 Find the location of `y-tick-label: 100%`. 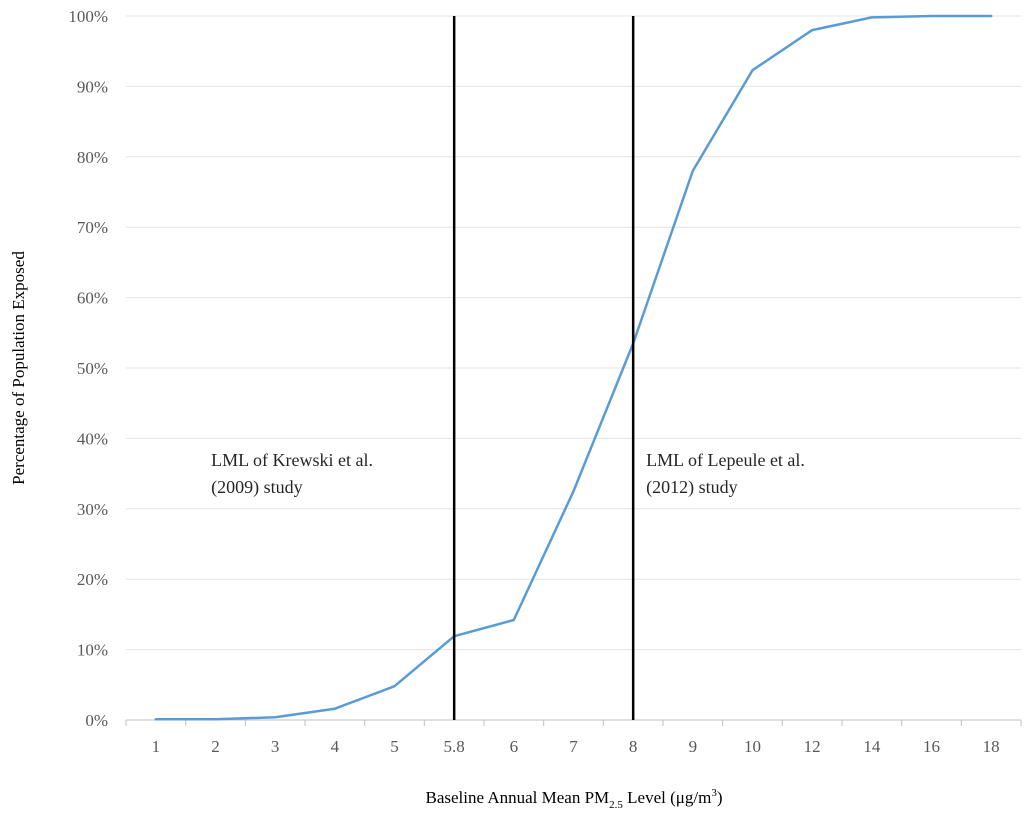

y-tick-label: 100% is located at coordinates (88, 16).